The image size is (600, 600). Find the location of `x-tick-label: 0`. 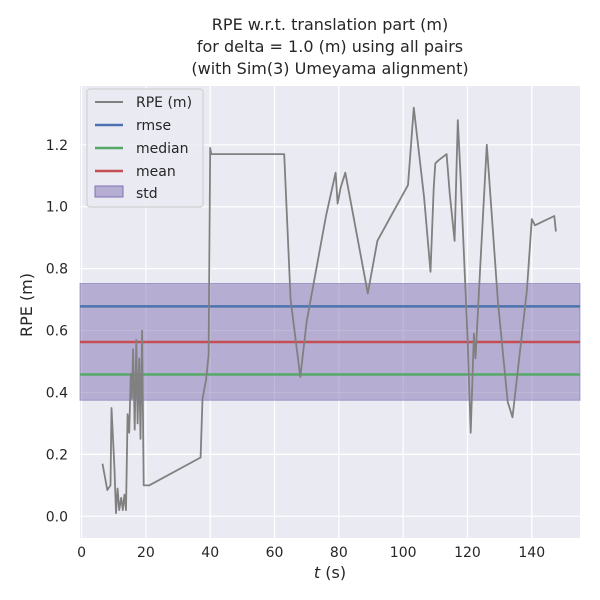

x-tick-label: 0 is located at coordinates (81, 553).